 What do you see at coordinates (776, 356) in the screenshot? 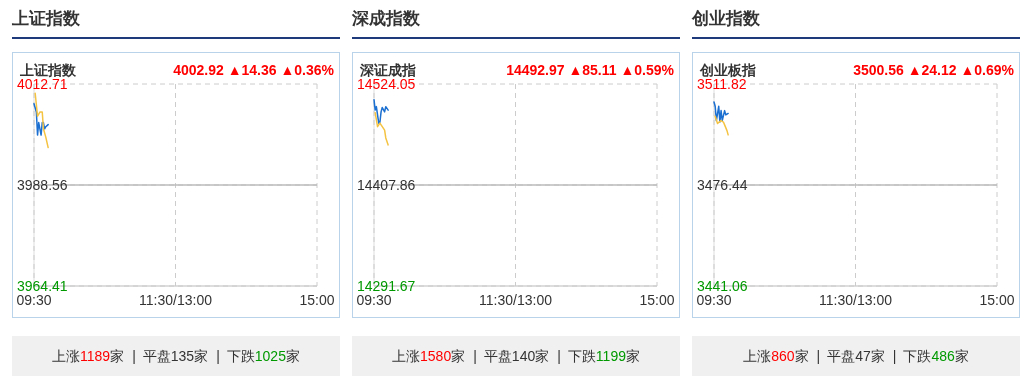
I see `text: 上涨860家` at bounding box center [776, 356].